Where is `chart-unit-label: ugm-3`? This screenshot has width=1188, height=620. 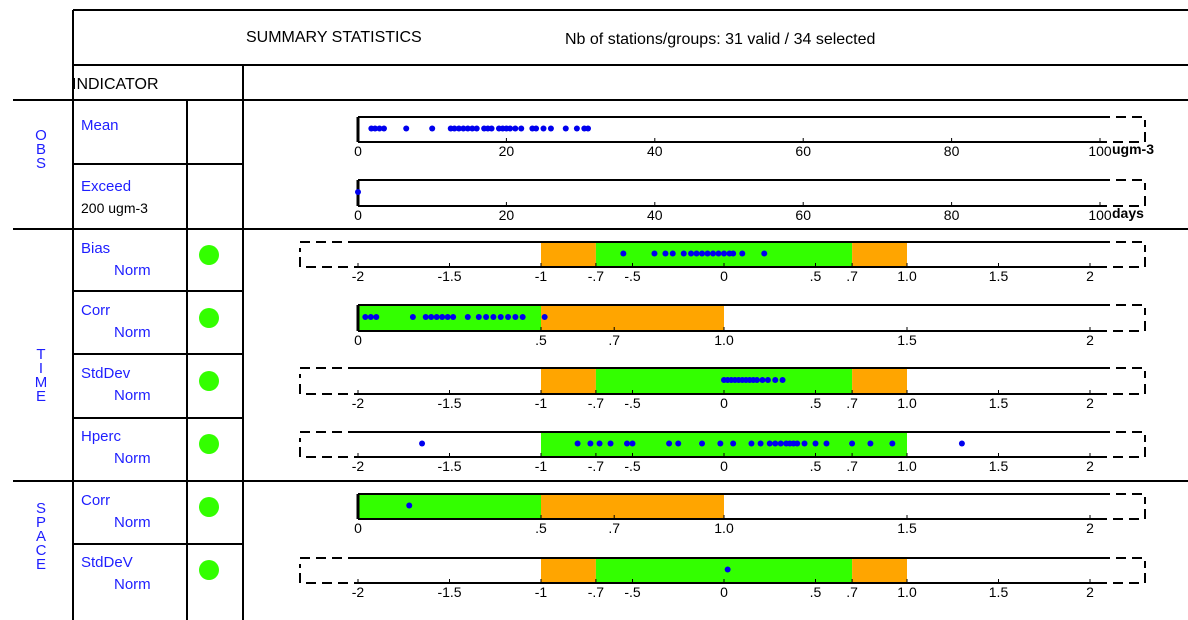 chart-unit-label: ugm-3 is located at coordinates (1133, 149).